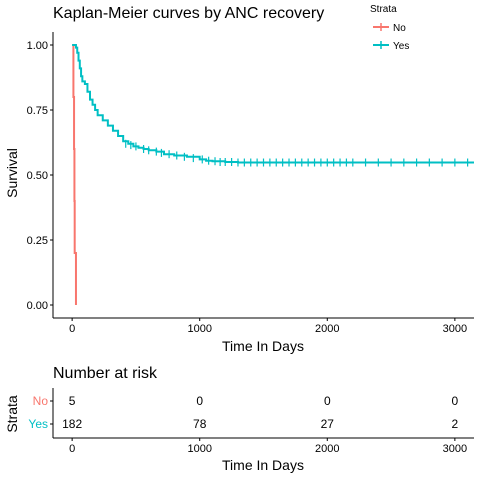 This screenshot has width=480, height=480. Describe the element at coordinates (37, 241) in the screenshot. I see `km-y-tick-label: 0.25` at that location.